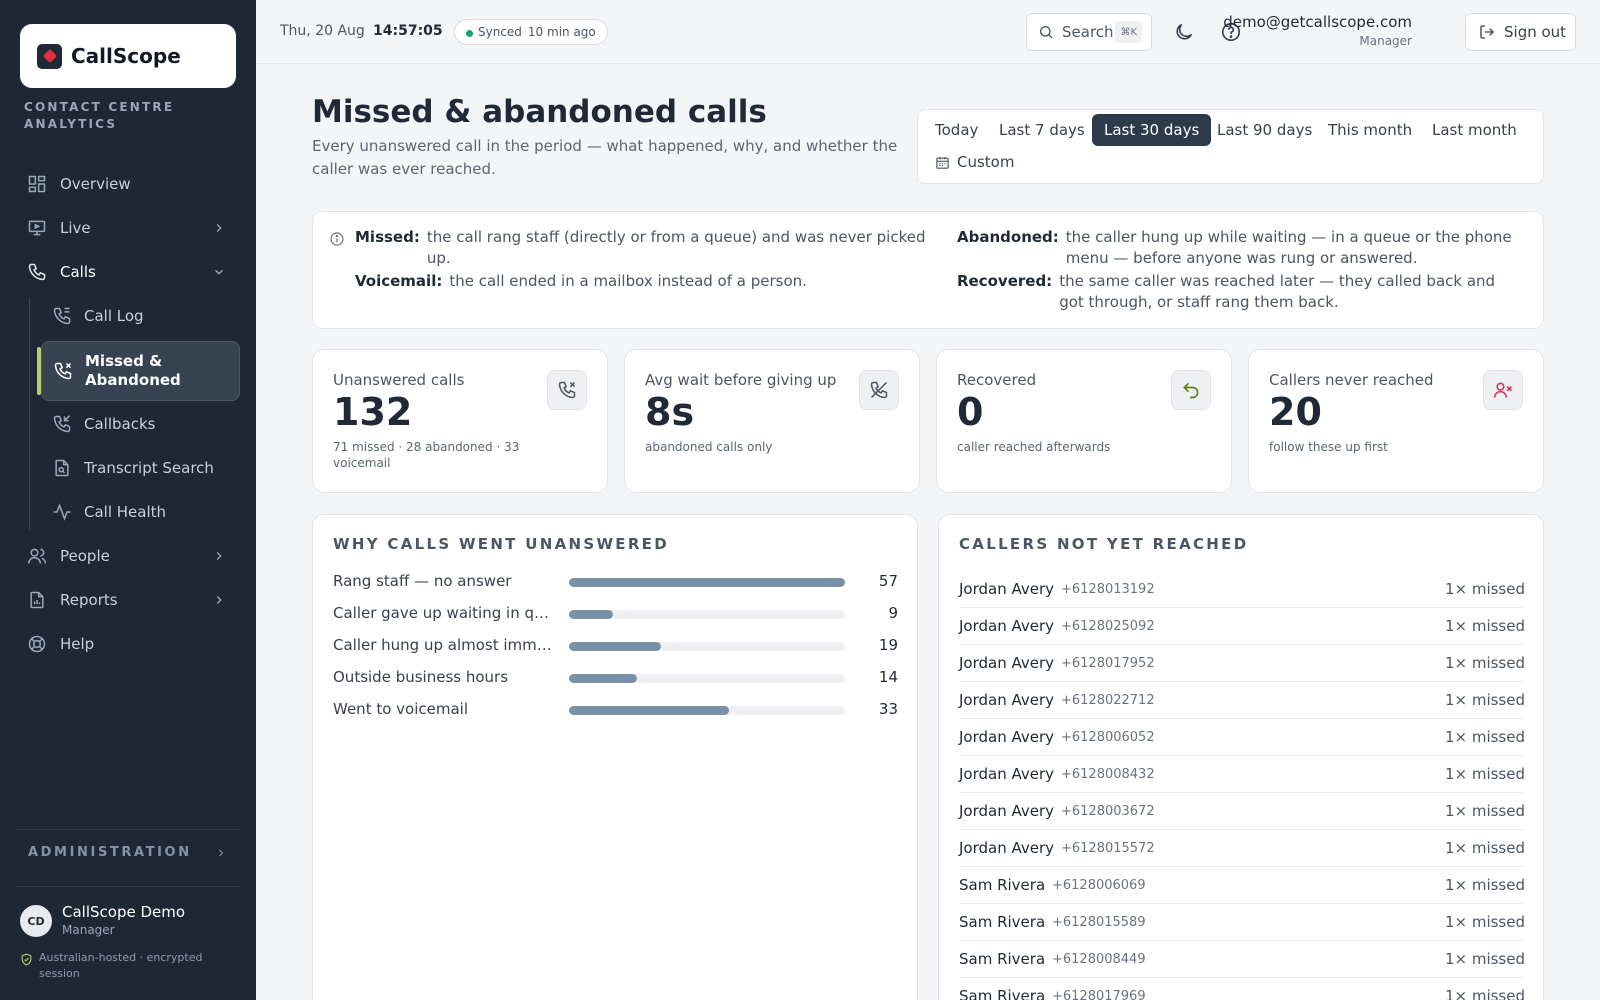 Image resolution: width=1600 pixels, height=1000 pixels. What do you see at coordinates (1242, 700) in the screenshot?
I see `caller-row: Jordan Avery +6128022712 1× missed` at bounding box center [1242, 700].